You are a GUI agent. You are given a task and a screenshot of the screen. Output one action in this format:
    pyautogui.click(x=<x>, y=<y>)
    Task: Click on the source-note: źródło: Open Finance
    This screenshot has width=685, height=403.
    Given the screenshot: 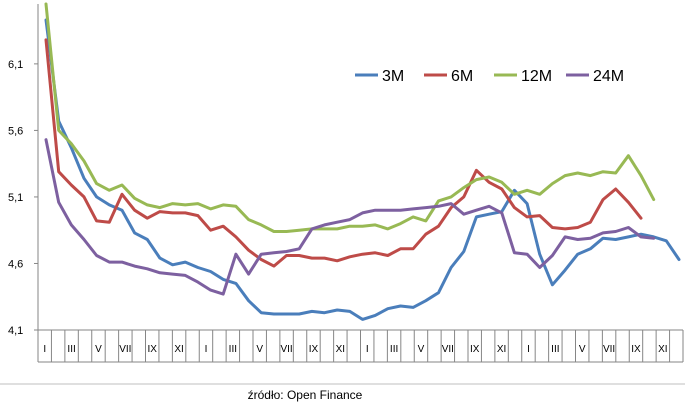 What is the action you would take?
    pyautogui.click(x=305, y=395)
    